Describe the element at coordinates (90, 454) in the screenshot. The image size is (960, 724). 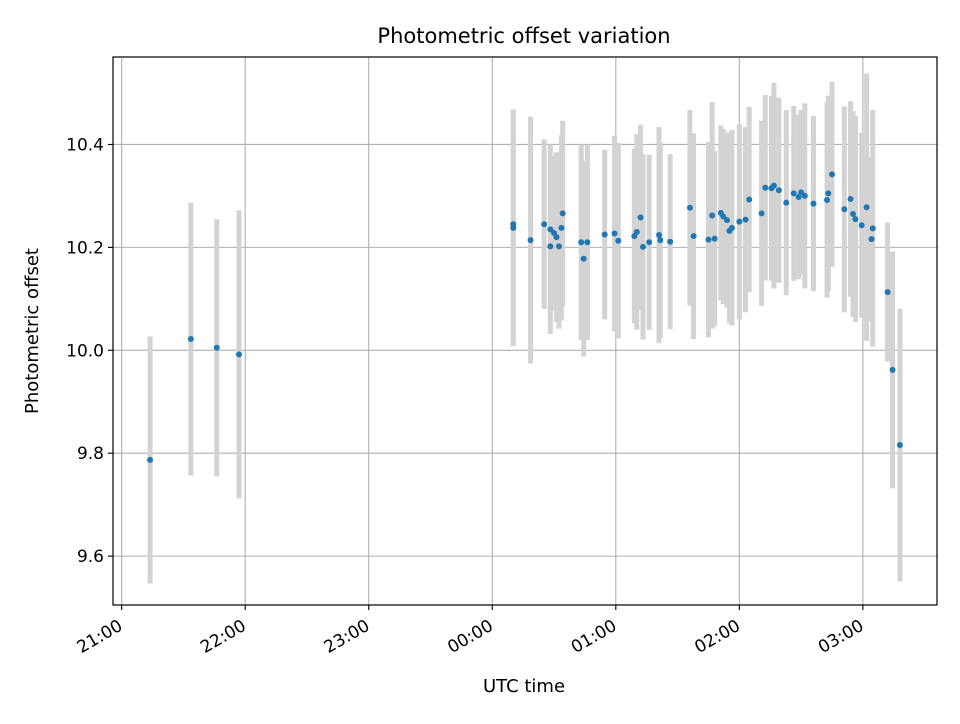
I see `y-tick-label: 9.8` at that location.